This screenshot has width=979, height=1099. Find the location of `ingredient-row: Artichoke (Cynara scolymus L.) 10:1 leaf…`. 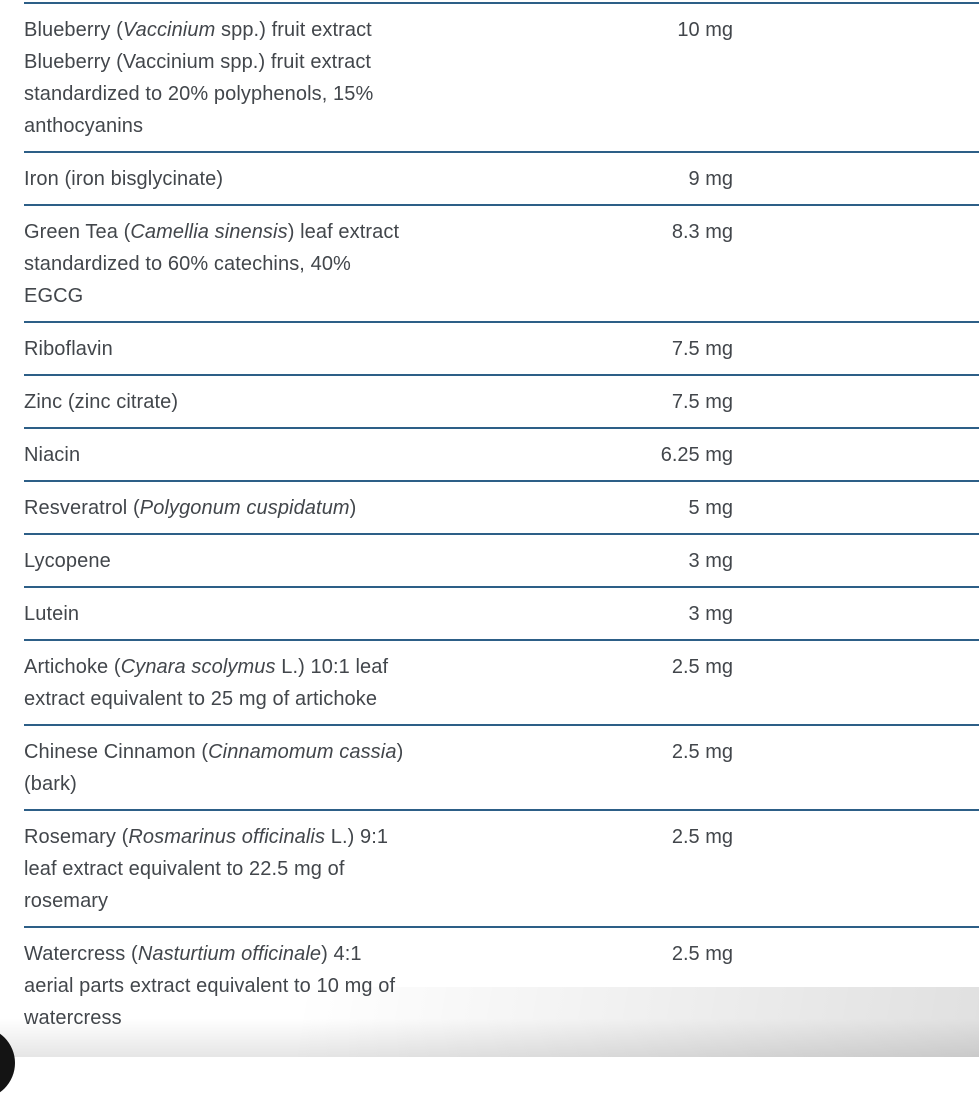

ingredient-row: Artichoke (Cynara scolymus L.) 10:1 leaf… is located at coordinates (501, 683).